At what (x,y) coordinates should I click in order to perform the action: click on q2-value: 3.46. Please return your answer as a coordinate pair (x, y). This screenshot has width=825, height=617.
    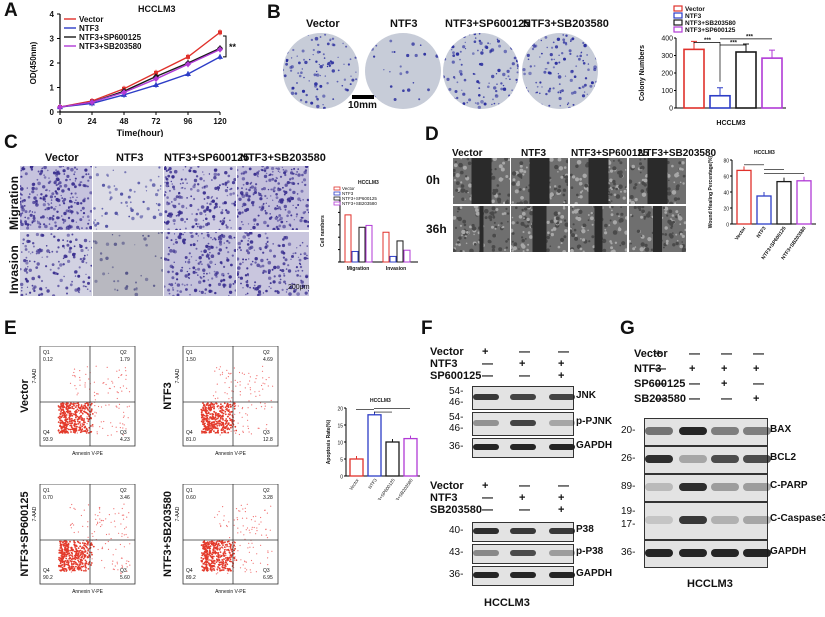
    Looking at the image, I should click on (125, 498).